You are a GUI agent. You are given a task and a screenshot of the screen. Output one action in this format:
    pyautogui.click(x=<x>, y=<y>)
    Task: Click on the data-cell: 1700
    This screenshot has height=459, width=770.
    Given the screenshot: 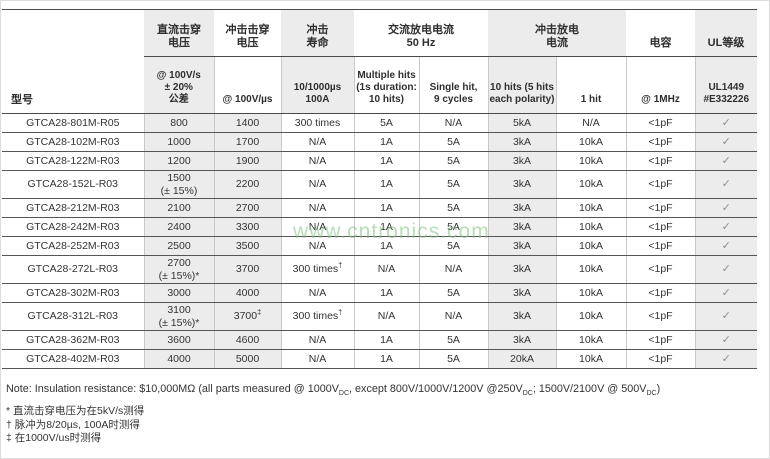 What is the action you would take?
    pyautogui.click(x=247, y=142)
    